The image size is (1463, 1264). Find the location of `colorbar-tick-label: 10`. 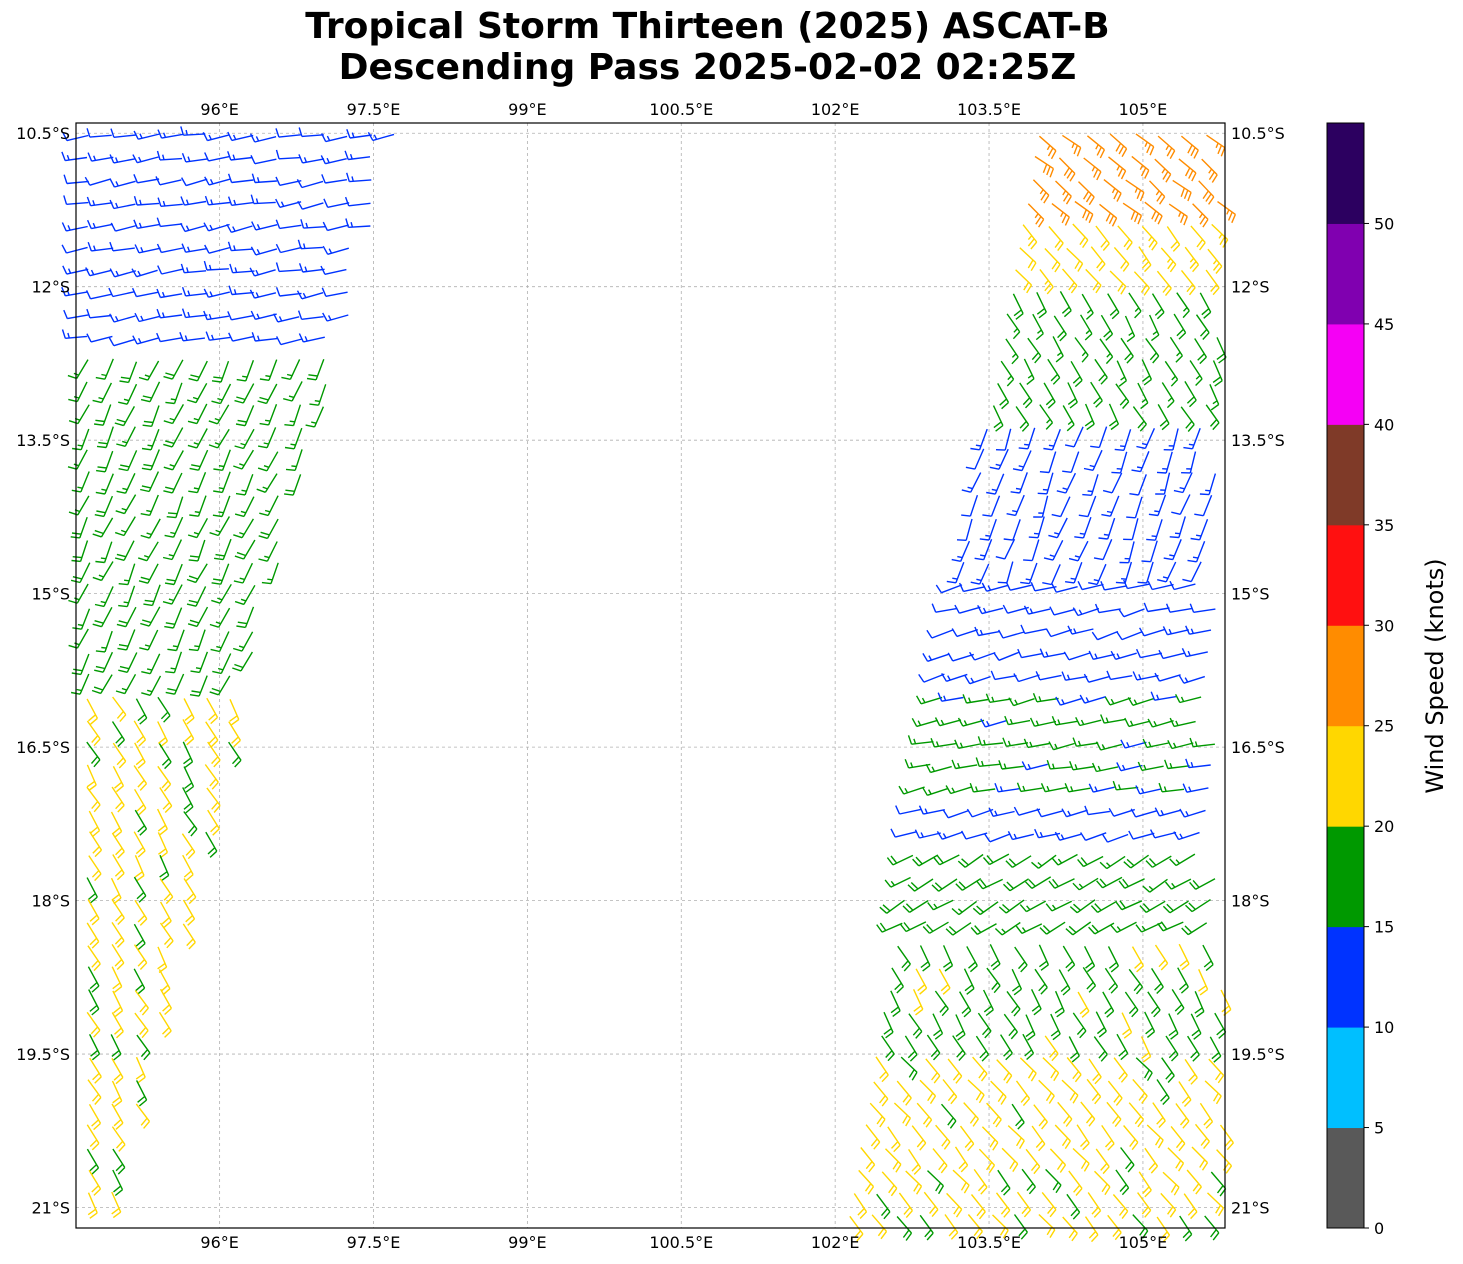

colorbar-tick-label: 10 is located at coordinates (1384, 1027).